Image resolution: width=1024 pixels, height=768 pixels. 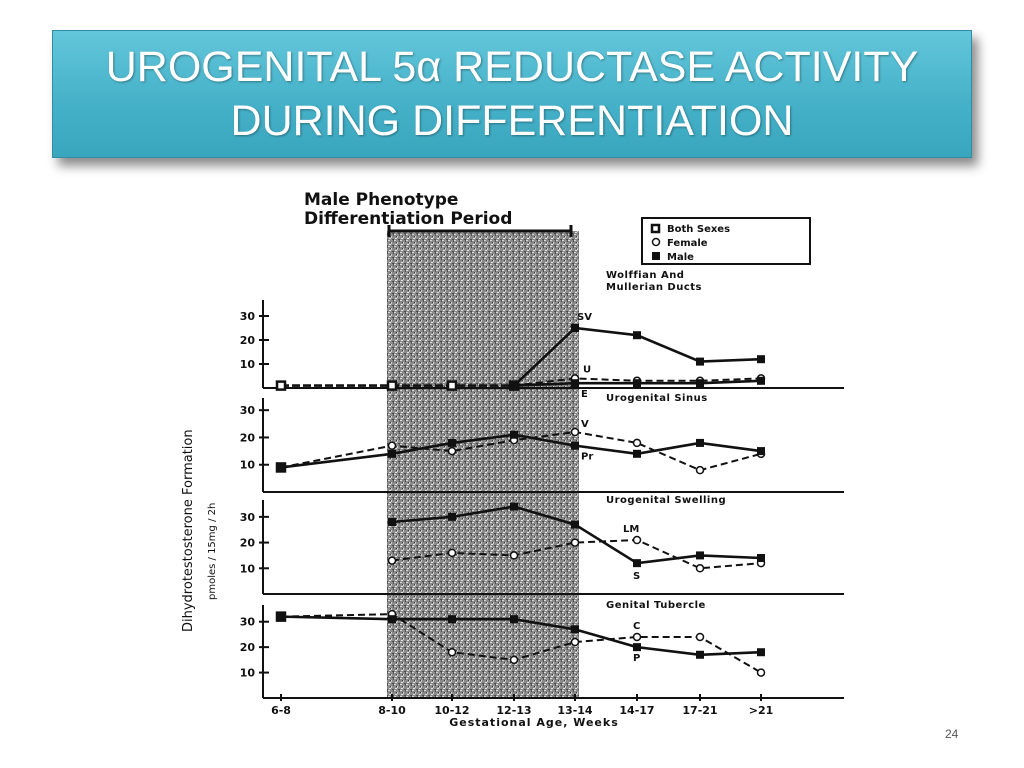 I want to click on series-male-S: S, so click(x=576, y=542).